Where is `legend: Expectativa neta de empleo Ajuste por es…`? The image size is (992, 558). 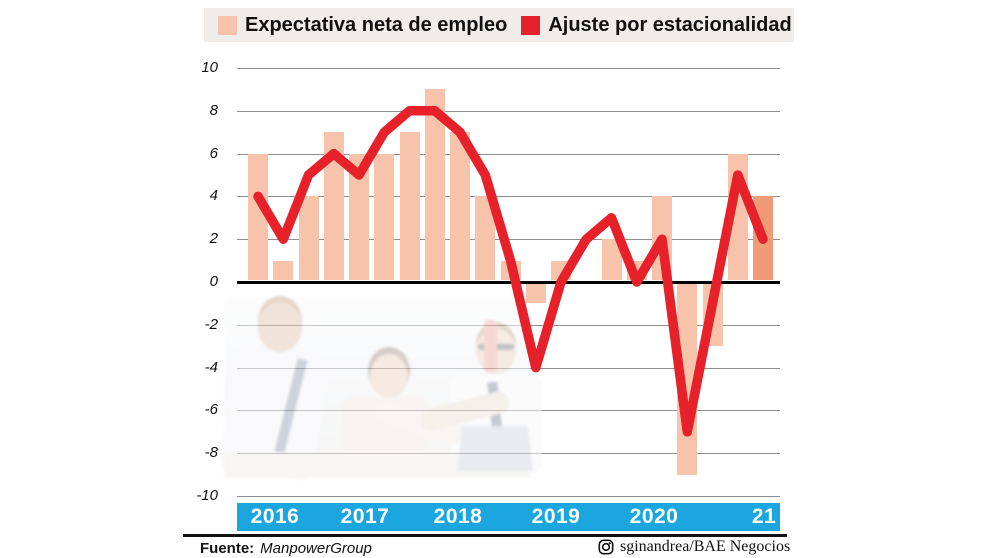 legend: Expectativa neta de empleo Ajuste por es… is located at coordinates (499, 25).